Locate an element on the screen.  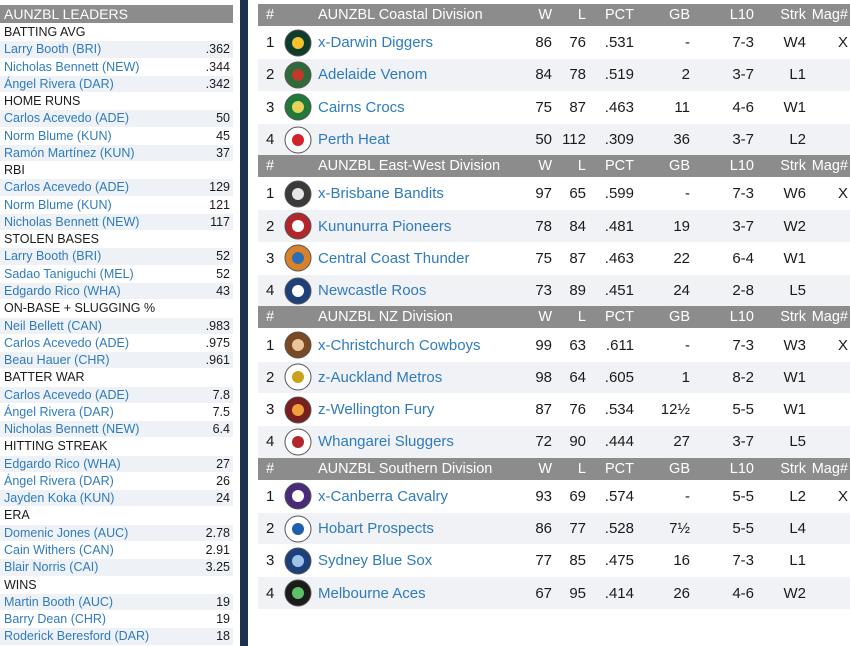
leader-player-link: Barry Dean (CHR) is located at coordinates (55, 619).